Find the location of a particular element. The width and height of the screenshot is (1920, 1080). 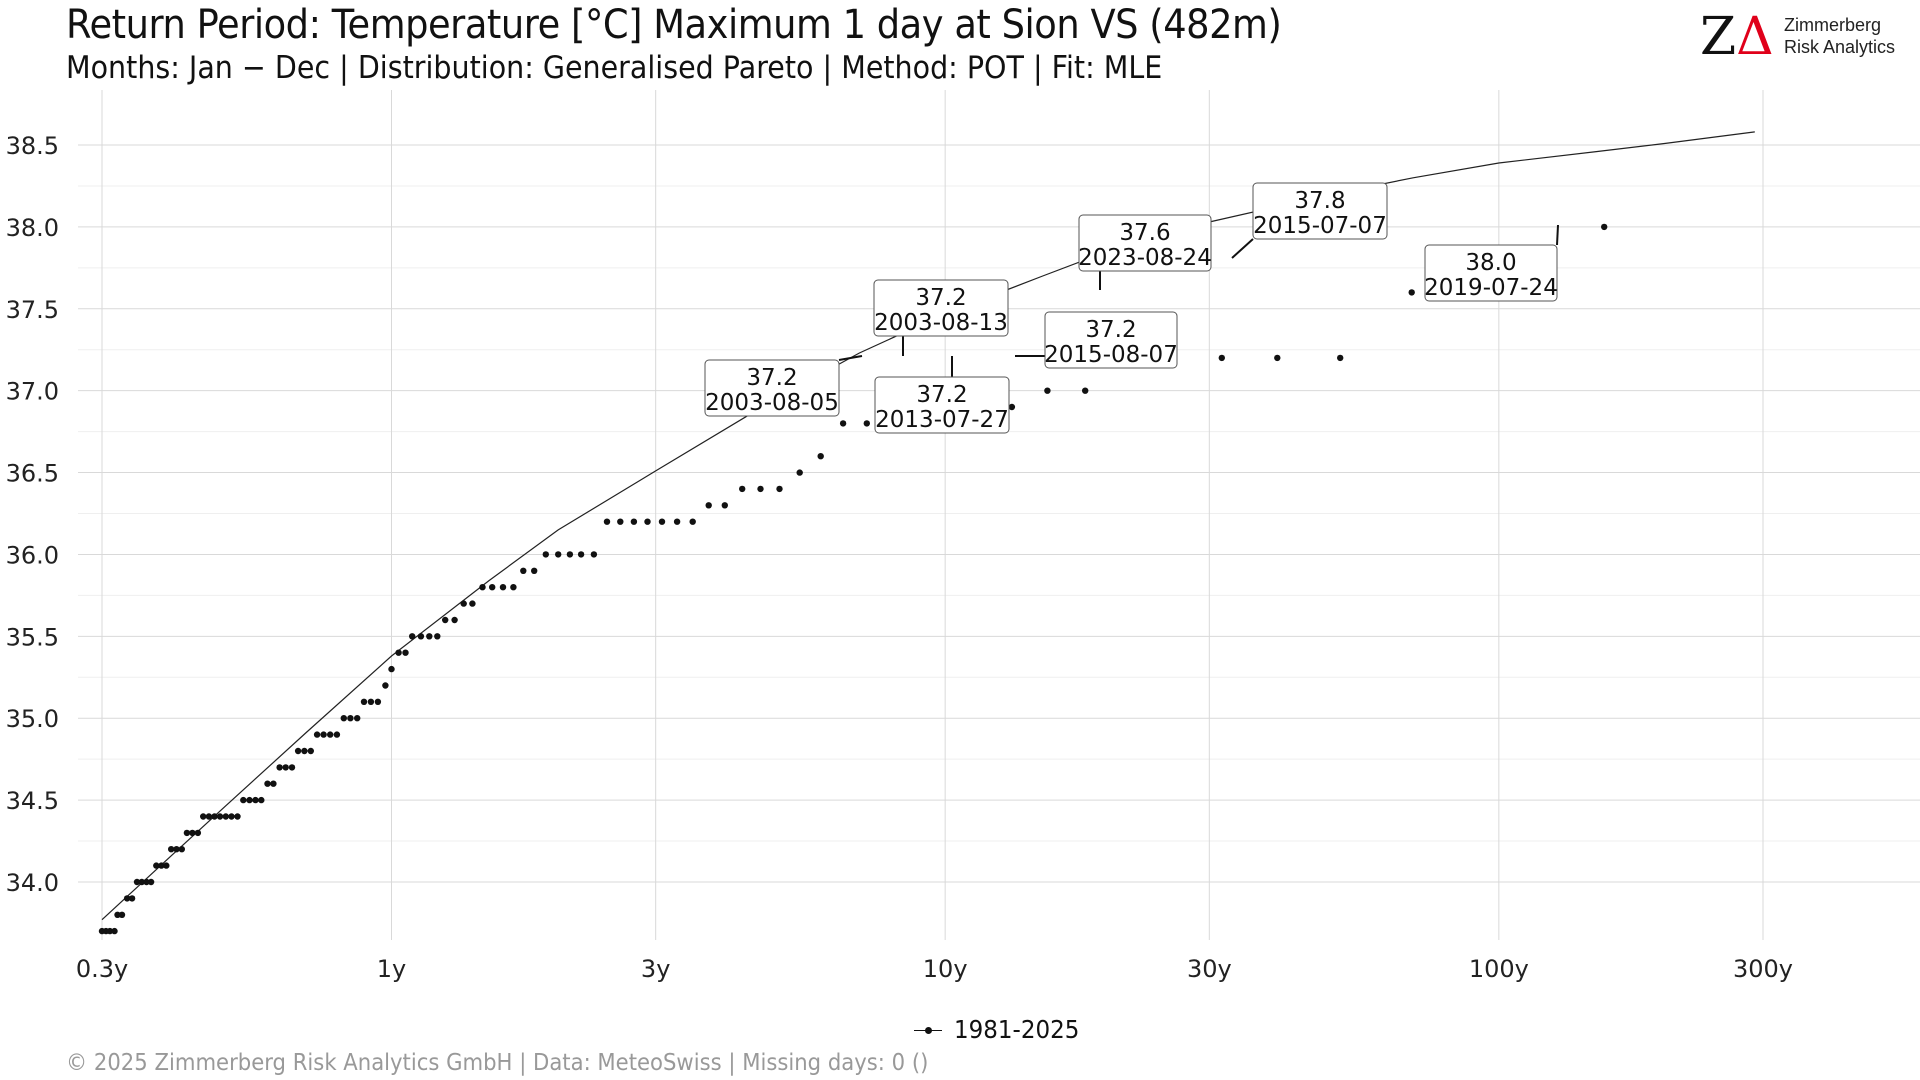

logo-brand-text: Zimmerberg Risk Analytics is located at coordinates (1839, 36).